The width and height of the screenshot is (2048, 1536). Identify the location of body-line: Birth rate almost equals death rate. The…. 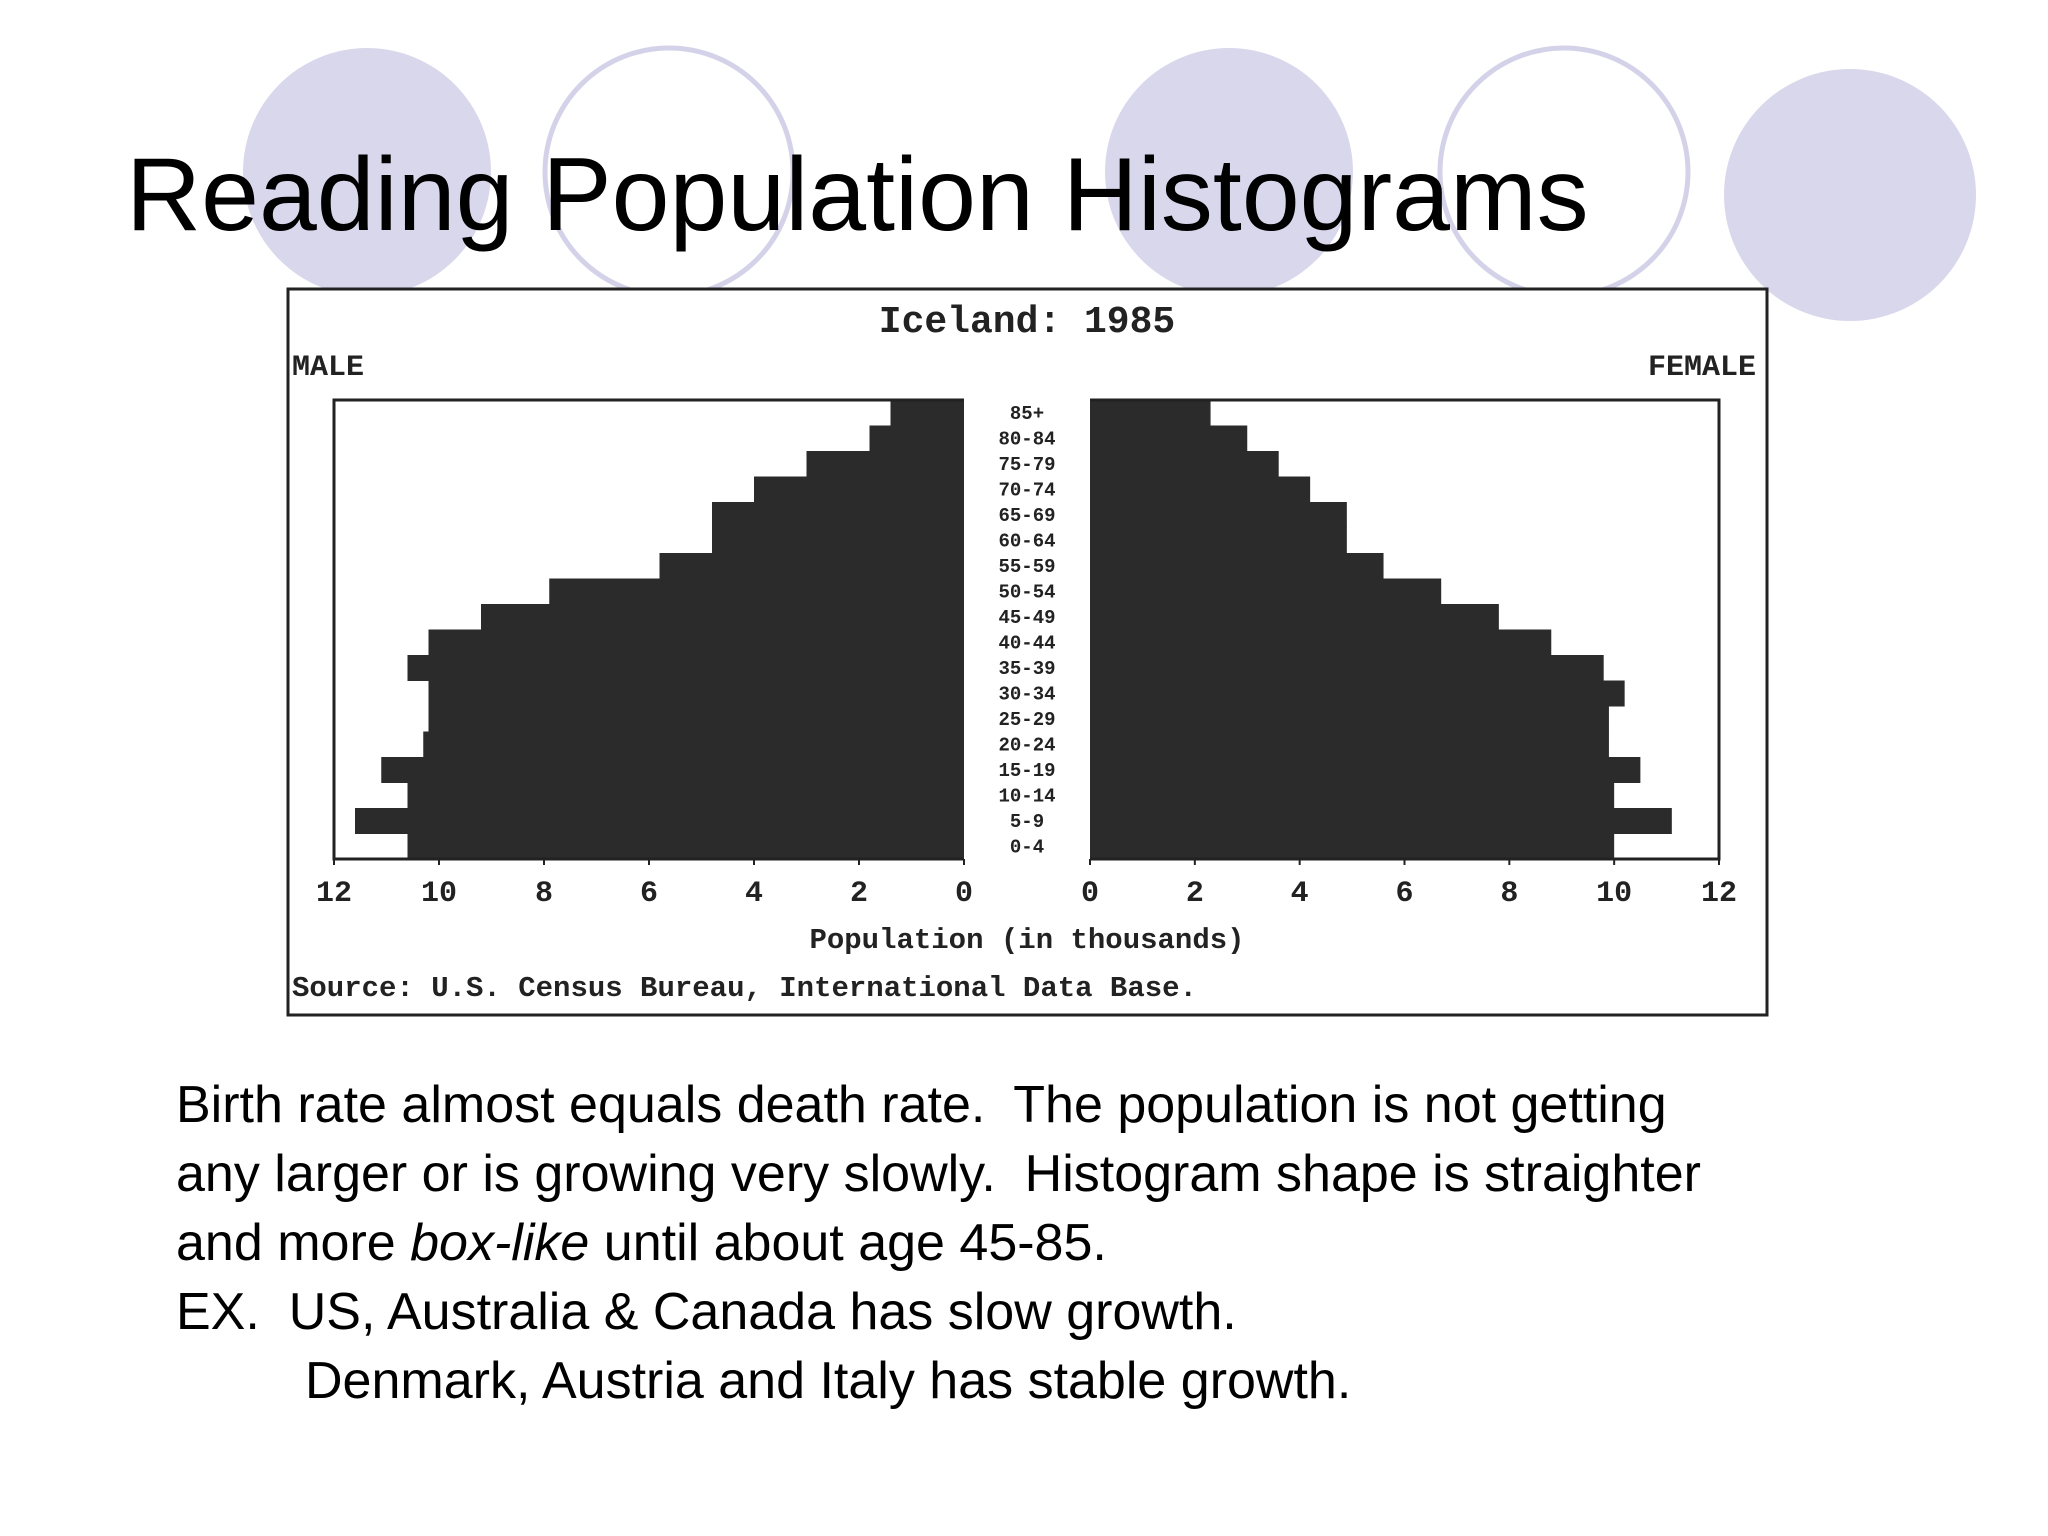
(921, 1105).